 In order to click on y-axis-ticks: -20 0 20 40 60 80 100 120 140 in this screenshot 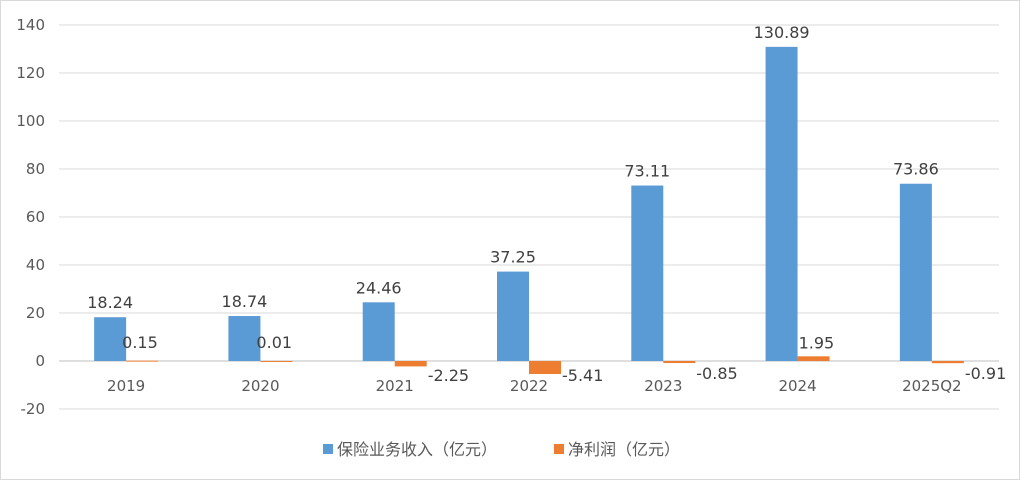, I will do `click(30, 217)`.